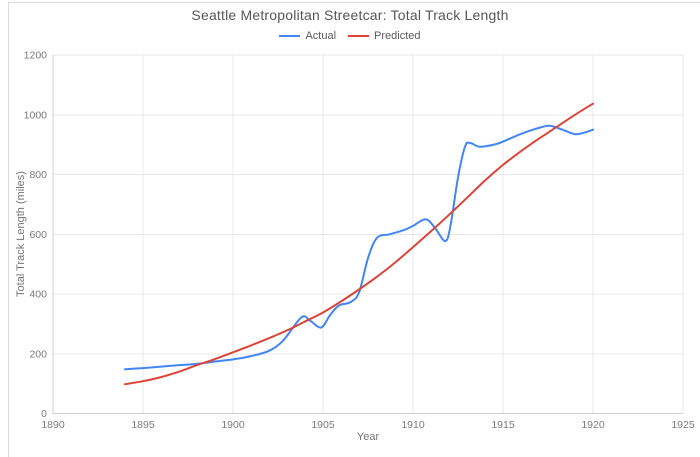  I want to click on legend: Actual Predicted, so click(350, 36).